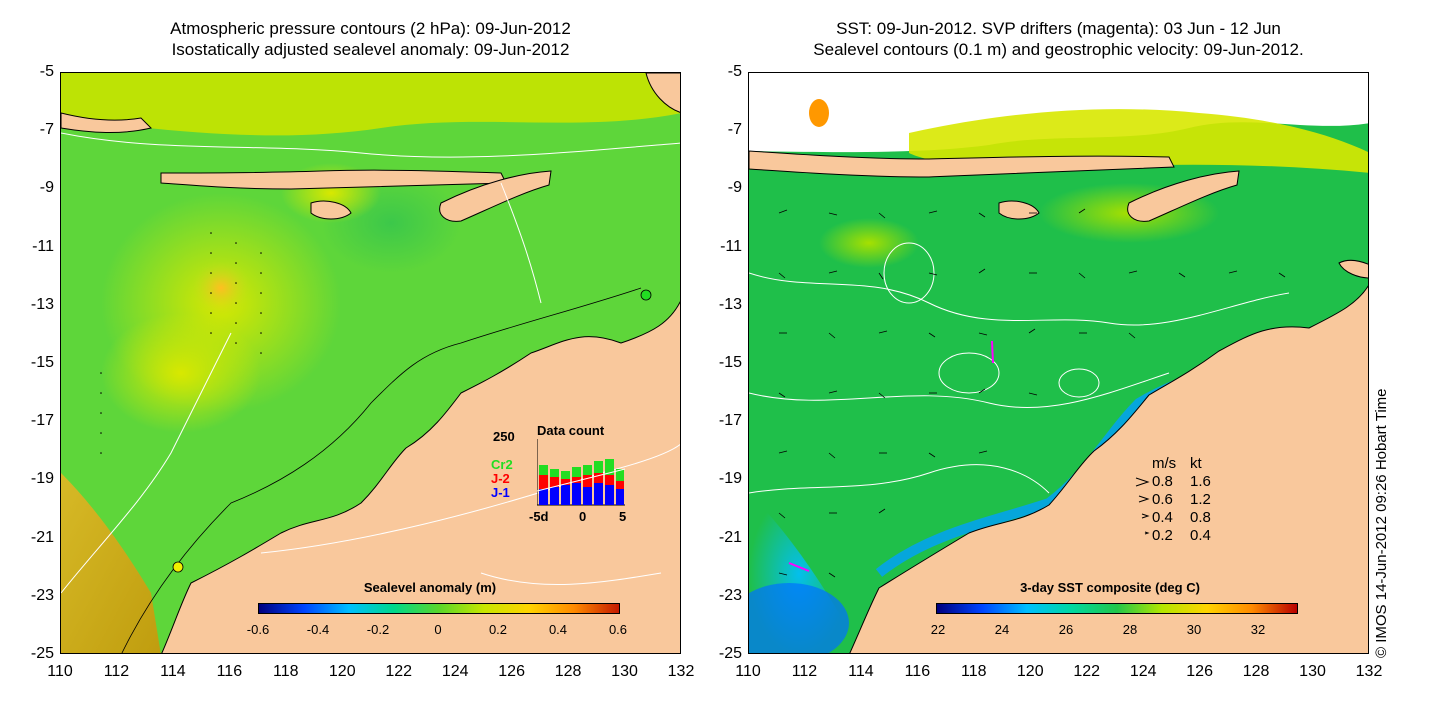 The height and width of the screenshot is (720, 1440). What do you see at coordinates (624, 671) in the screenshot?
I see `left-x-tick: 130` at bounding box center [624, 671].